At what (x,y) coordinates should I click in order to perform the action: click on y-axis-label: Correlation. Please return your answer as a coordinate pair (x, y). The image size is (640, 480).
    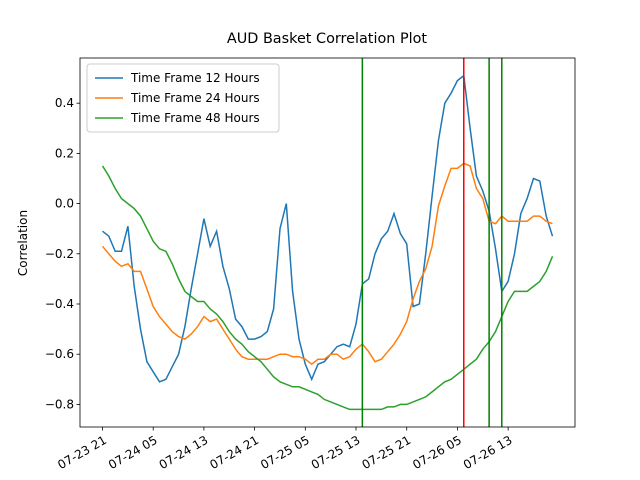
    Looking at the image, I should click on (23, 243).